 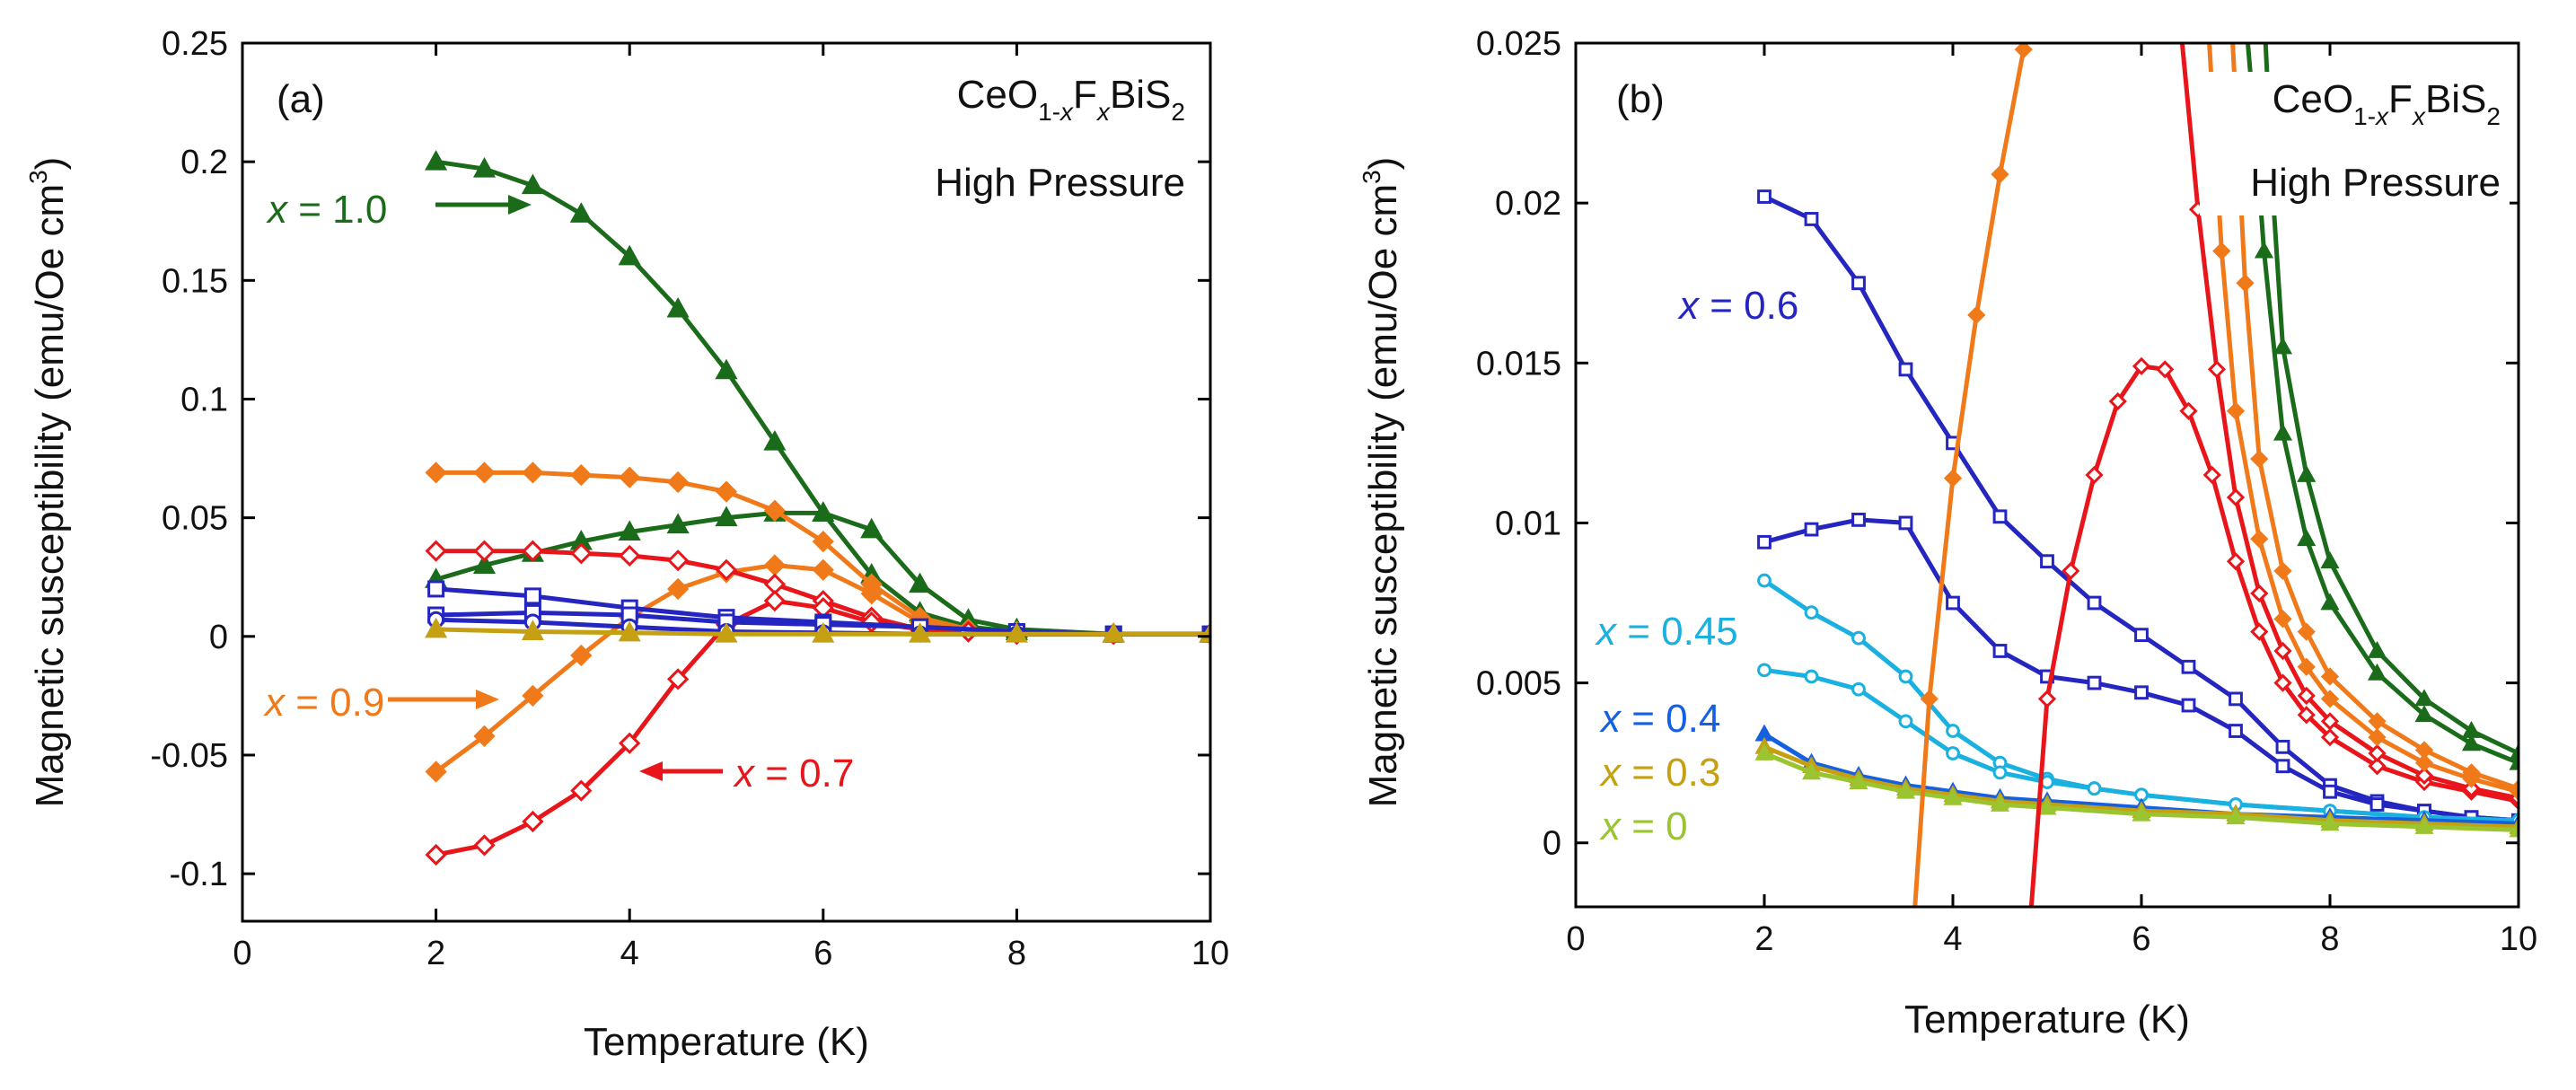 I want to click on y-tick-label: 0.2, so click(x=204, y=162).